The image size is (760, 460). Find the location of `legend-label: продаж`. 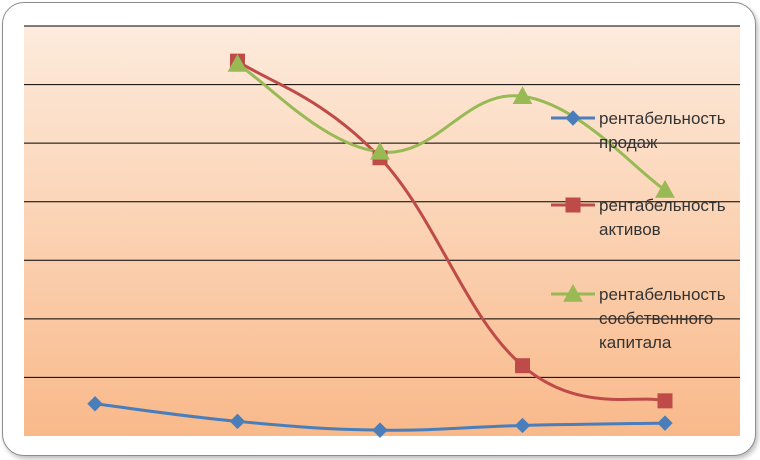

legend-label: продаж is located at coordinates (628, 142).